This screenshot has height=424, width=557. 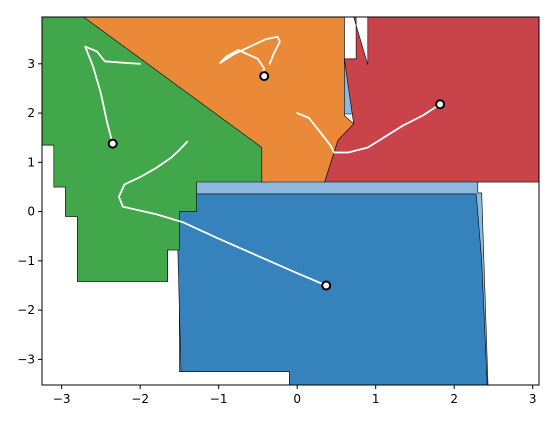 I want to click on y-tick-label: 0, so click(x=31, y=212).